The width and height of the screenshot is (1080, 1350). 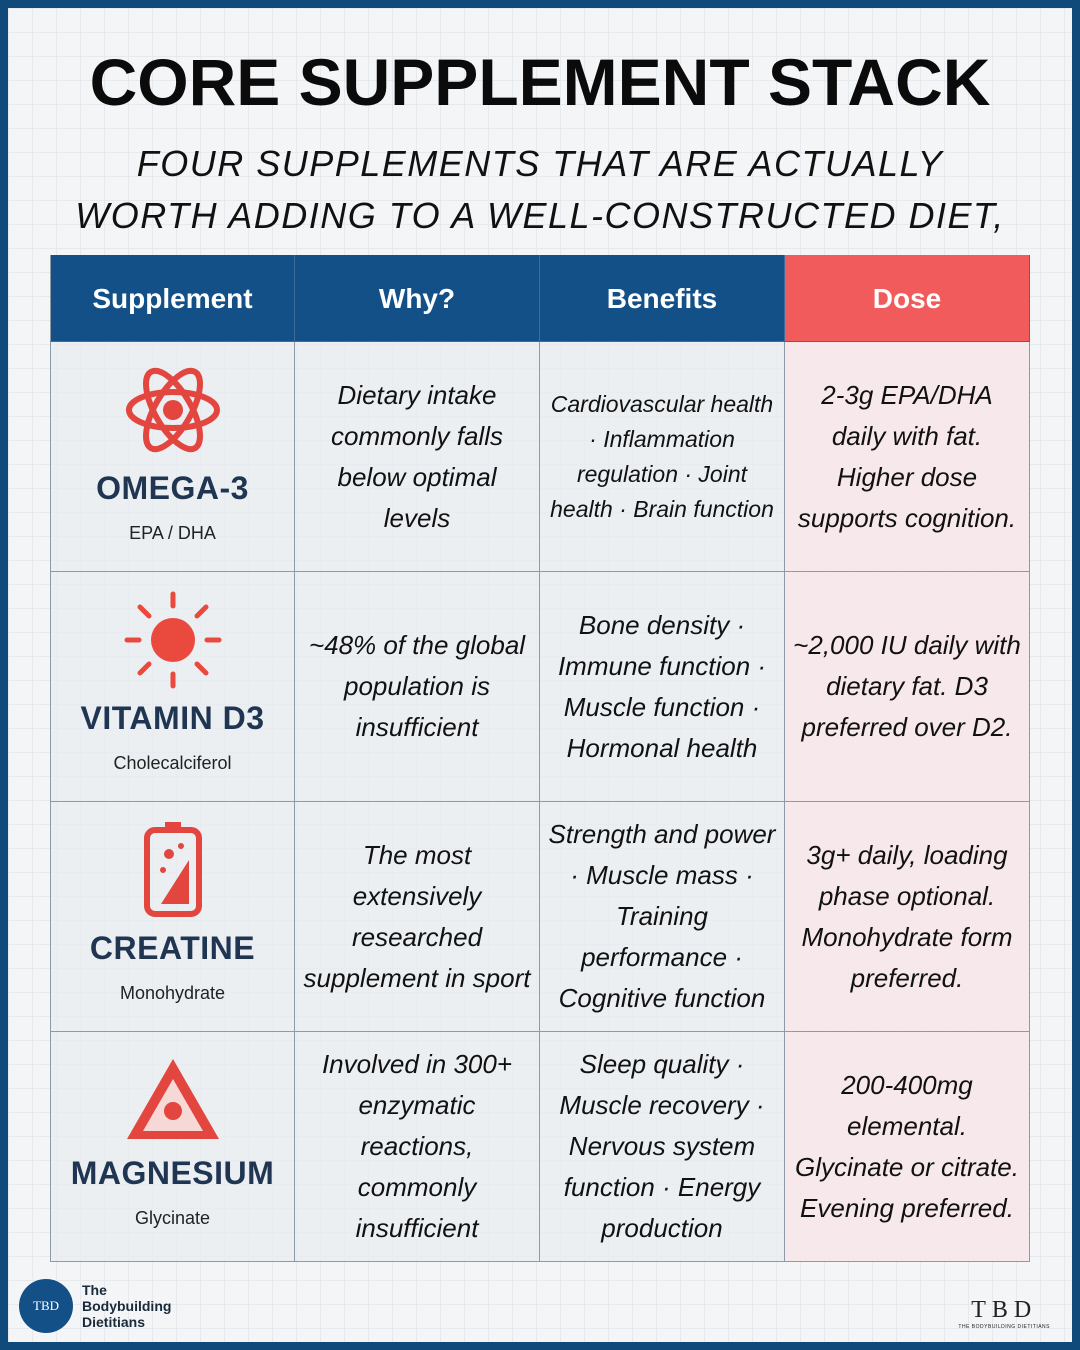 What do you see at coordinates (662, 298) in the screenshot?
I see `column-header: Benefits` at bounding box center [662, 298].